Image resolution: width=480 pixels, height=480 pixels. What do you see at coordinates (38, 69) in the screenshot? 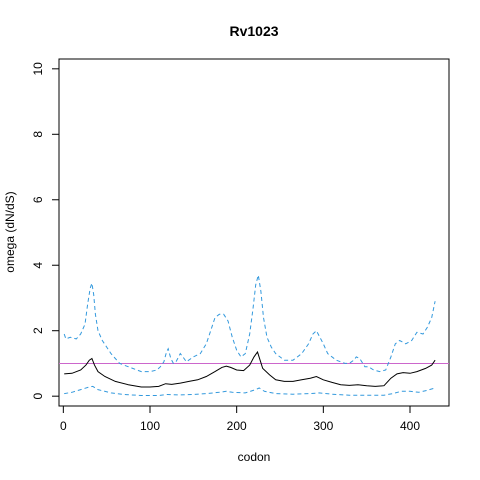
I see `y-tick-label: 10` at bounding box center [38, 69].